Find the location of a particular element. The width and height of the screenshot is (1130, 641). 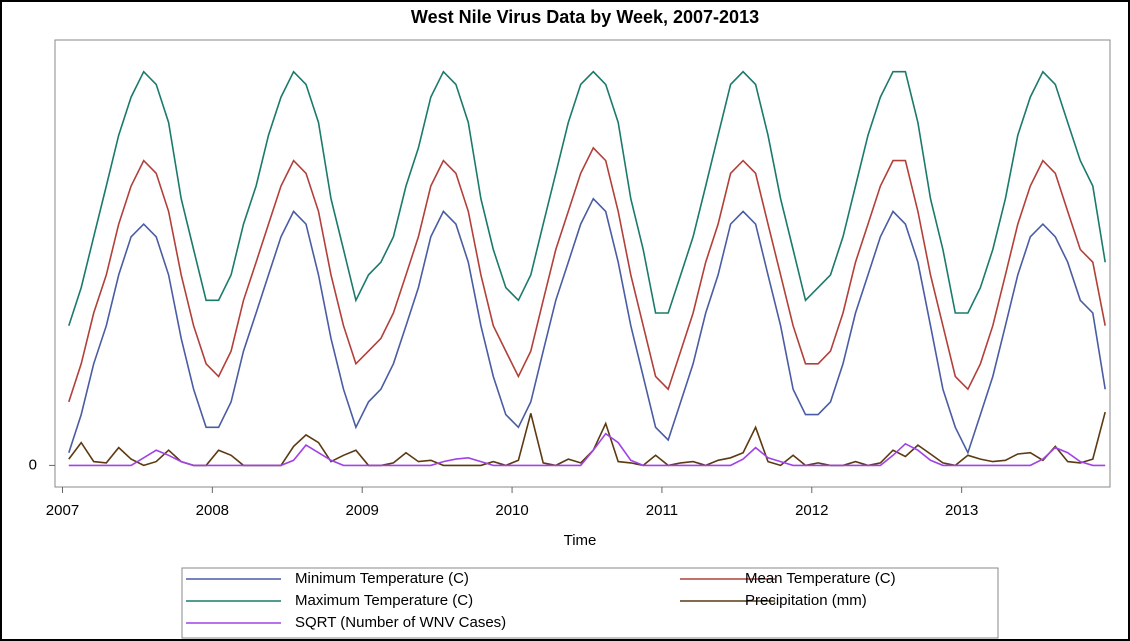

legend-label: Precipitation (mm) is located at coordinates (806, 600).